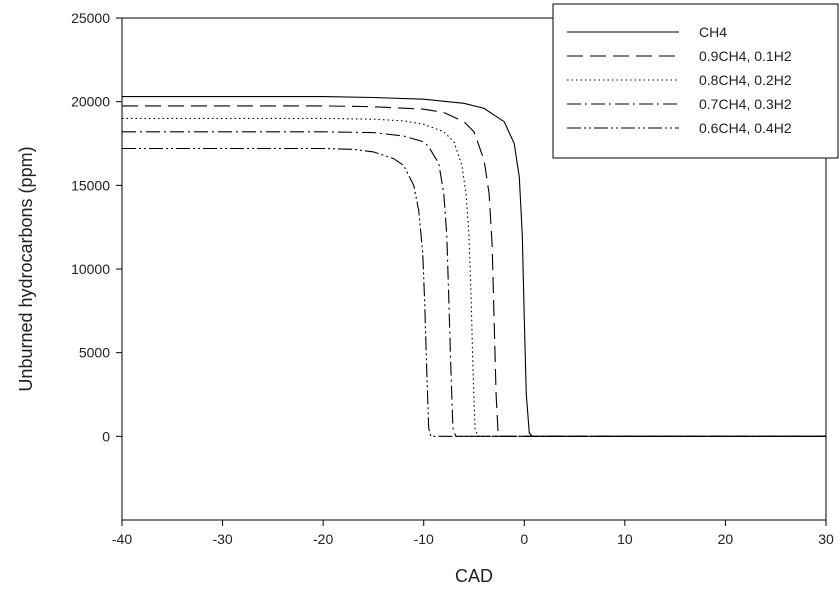 The width and height of the screenshot is (840, 590). What do you see at coordinates (745, 80) in the screenshot?
I see `legend-label: 0.8CH4, 0.2H2` at bounding box center [745, 80].